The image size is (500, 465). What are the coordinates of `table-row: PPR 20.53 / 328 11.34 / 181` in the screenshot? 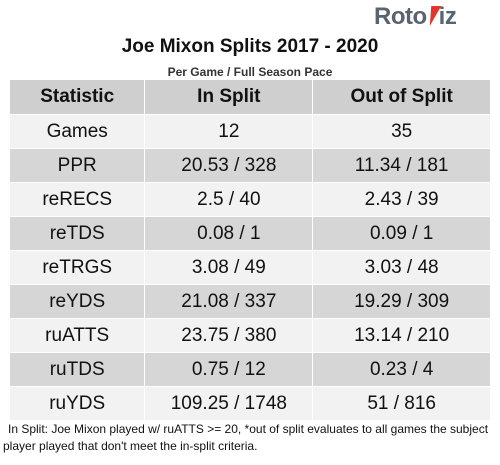 It's located at (250, 166).